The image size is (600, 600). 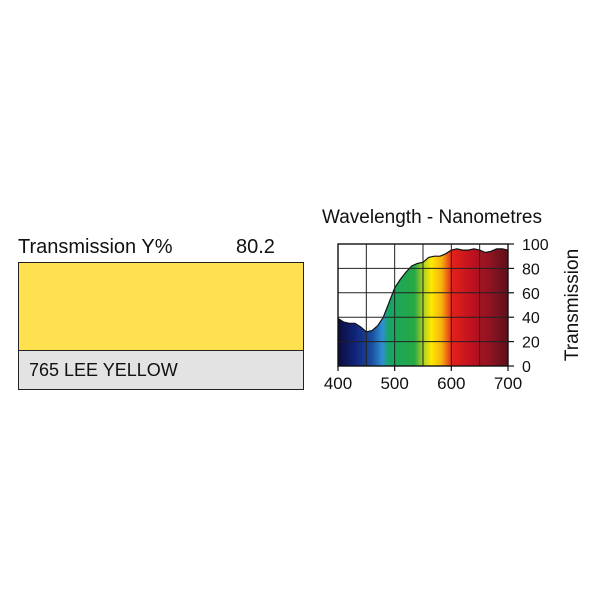 I want to click on x-tick-label: 700, so click(x=508, y=383).